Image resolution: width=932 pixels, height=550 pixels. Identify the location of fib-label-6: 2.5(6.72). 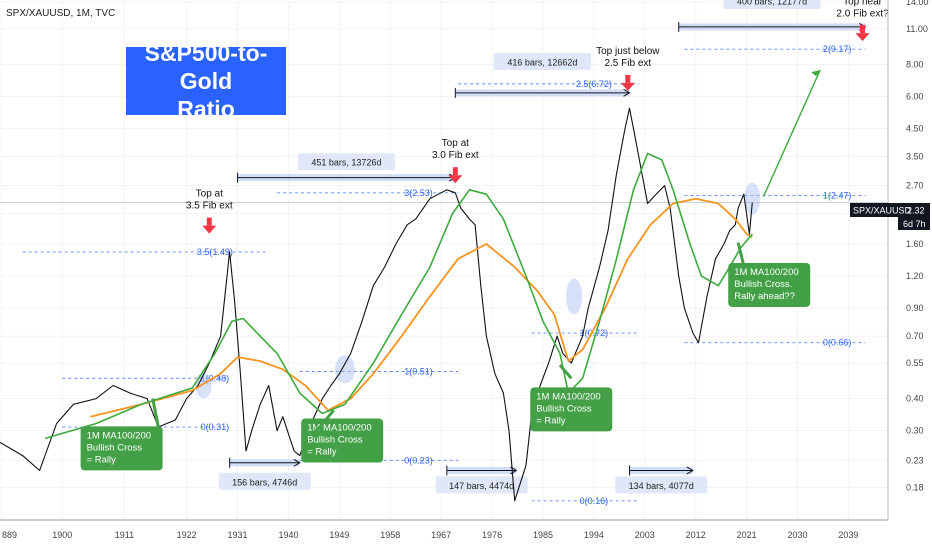
(594, 84).